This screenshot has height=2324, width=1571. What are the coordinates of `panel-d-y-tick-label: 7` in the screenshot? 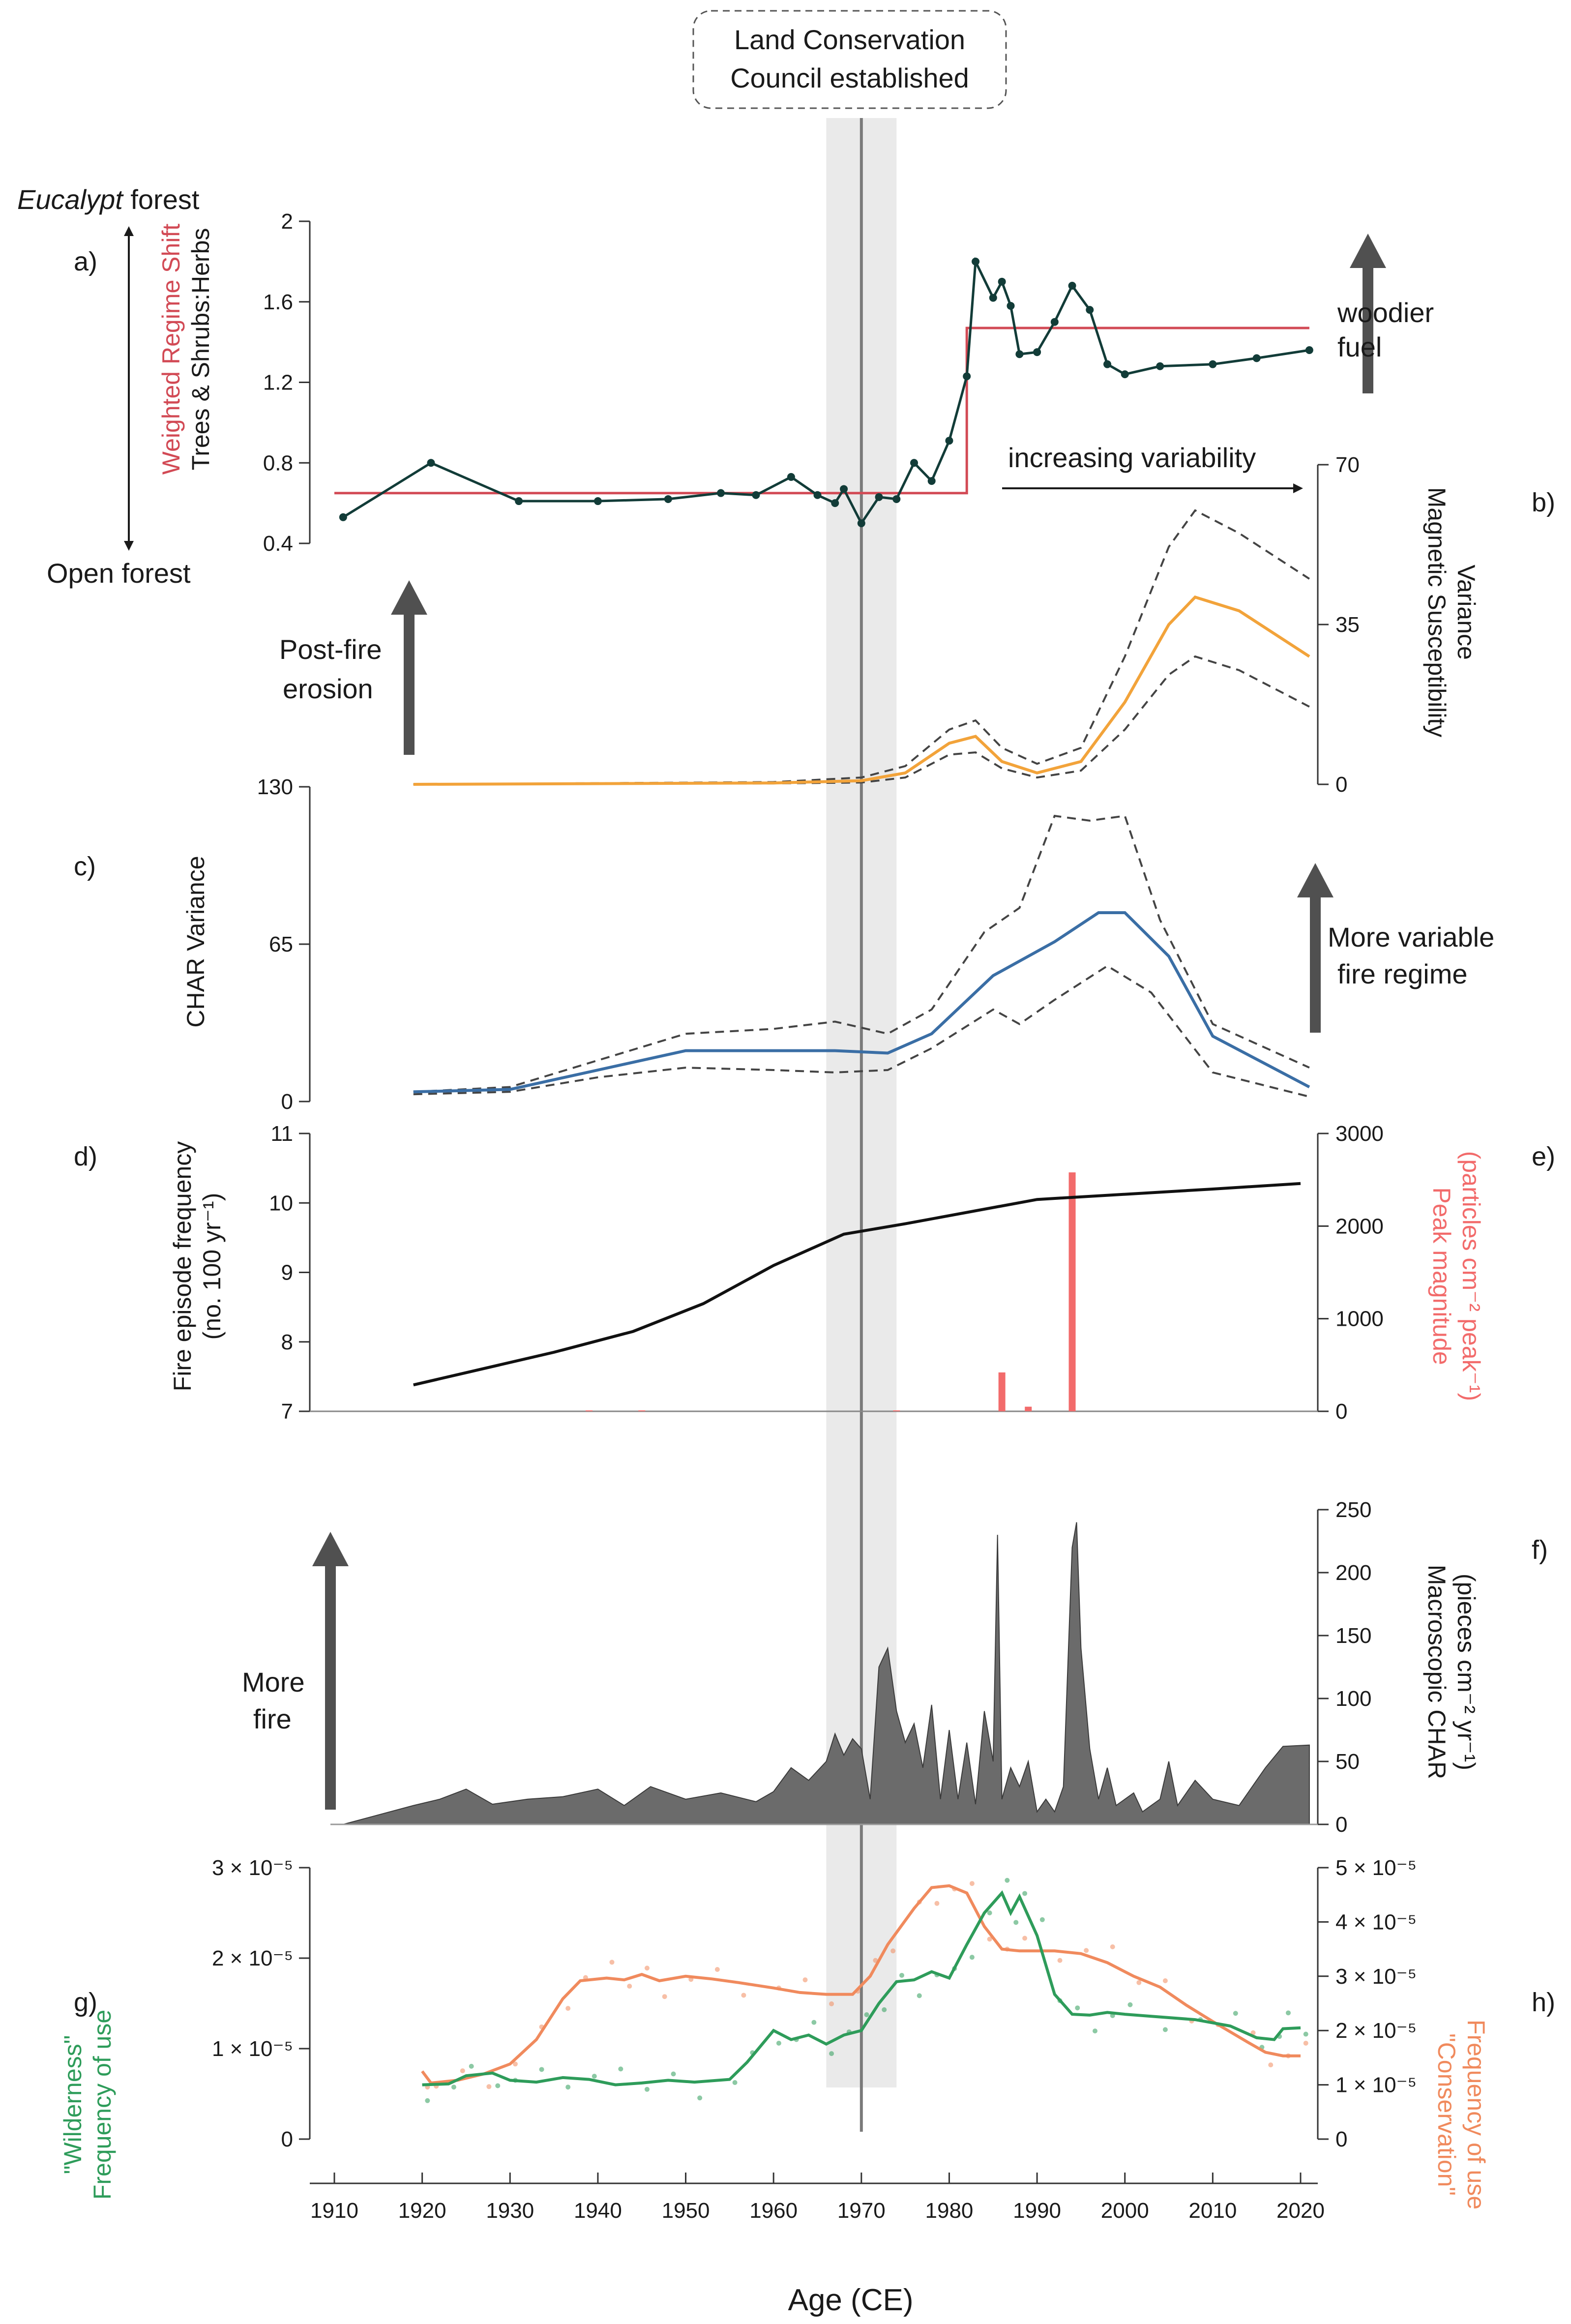 It's located at (287, 1412).